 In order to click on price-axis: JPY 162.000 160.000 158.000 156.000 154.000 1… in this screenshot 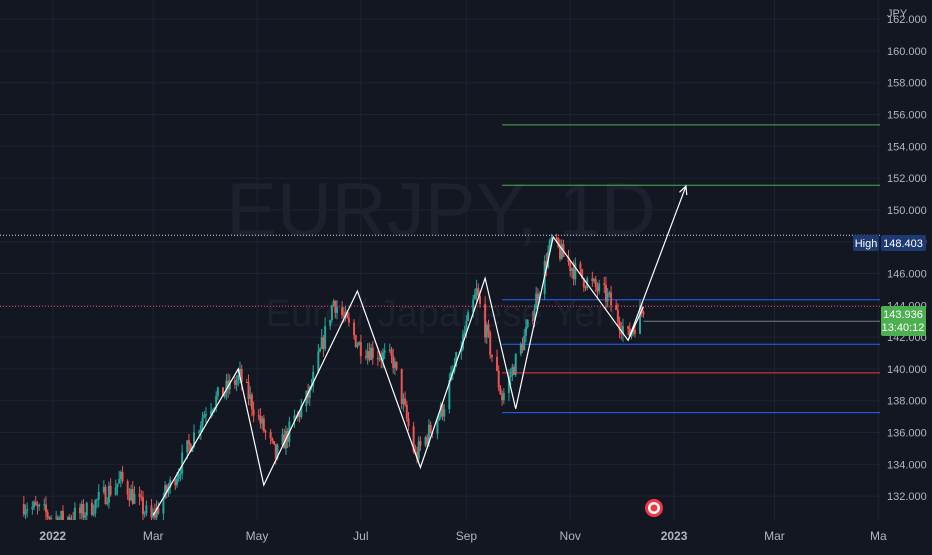, I will do `click(907, 255)`.